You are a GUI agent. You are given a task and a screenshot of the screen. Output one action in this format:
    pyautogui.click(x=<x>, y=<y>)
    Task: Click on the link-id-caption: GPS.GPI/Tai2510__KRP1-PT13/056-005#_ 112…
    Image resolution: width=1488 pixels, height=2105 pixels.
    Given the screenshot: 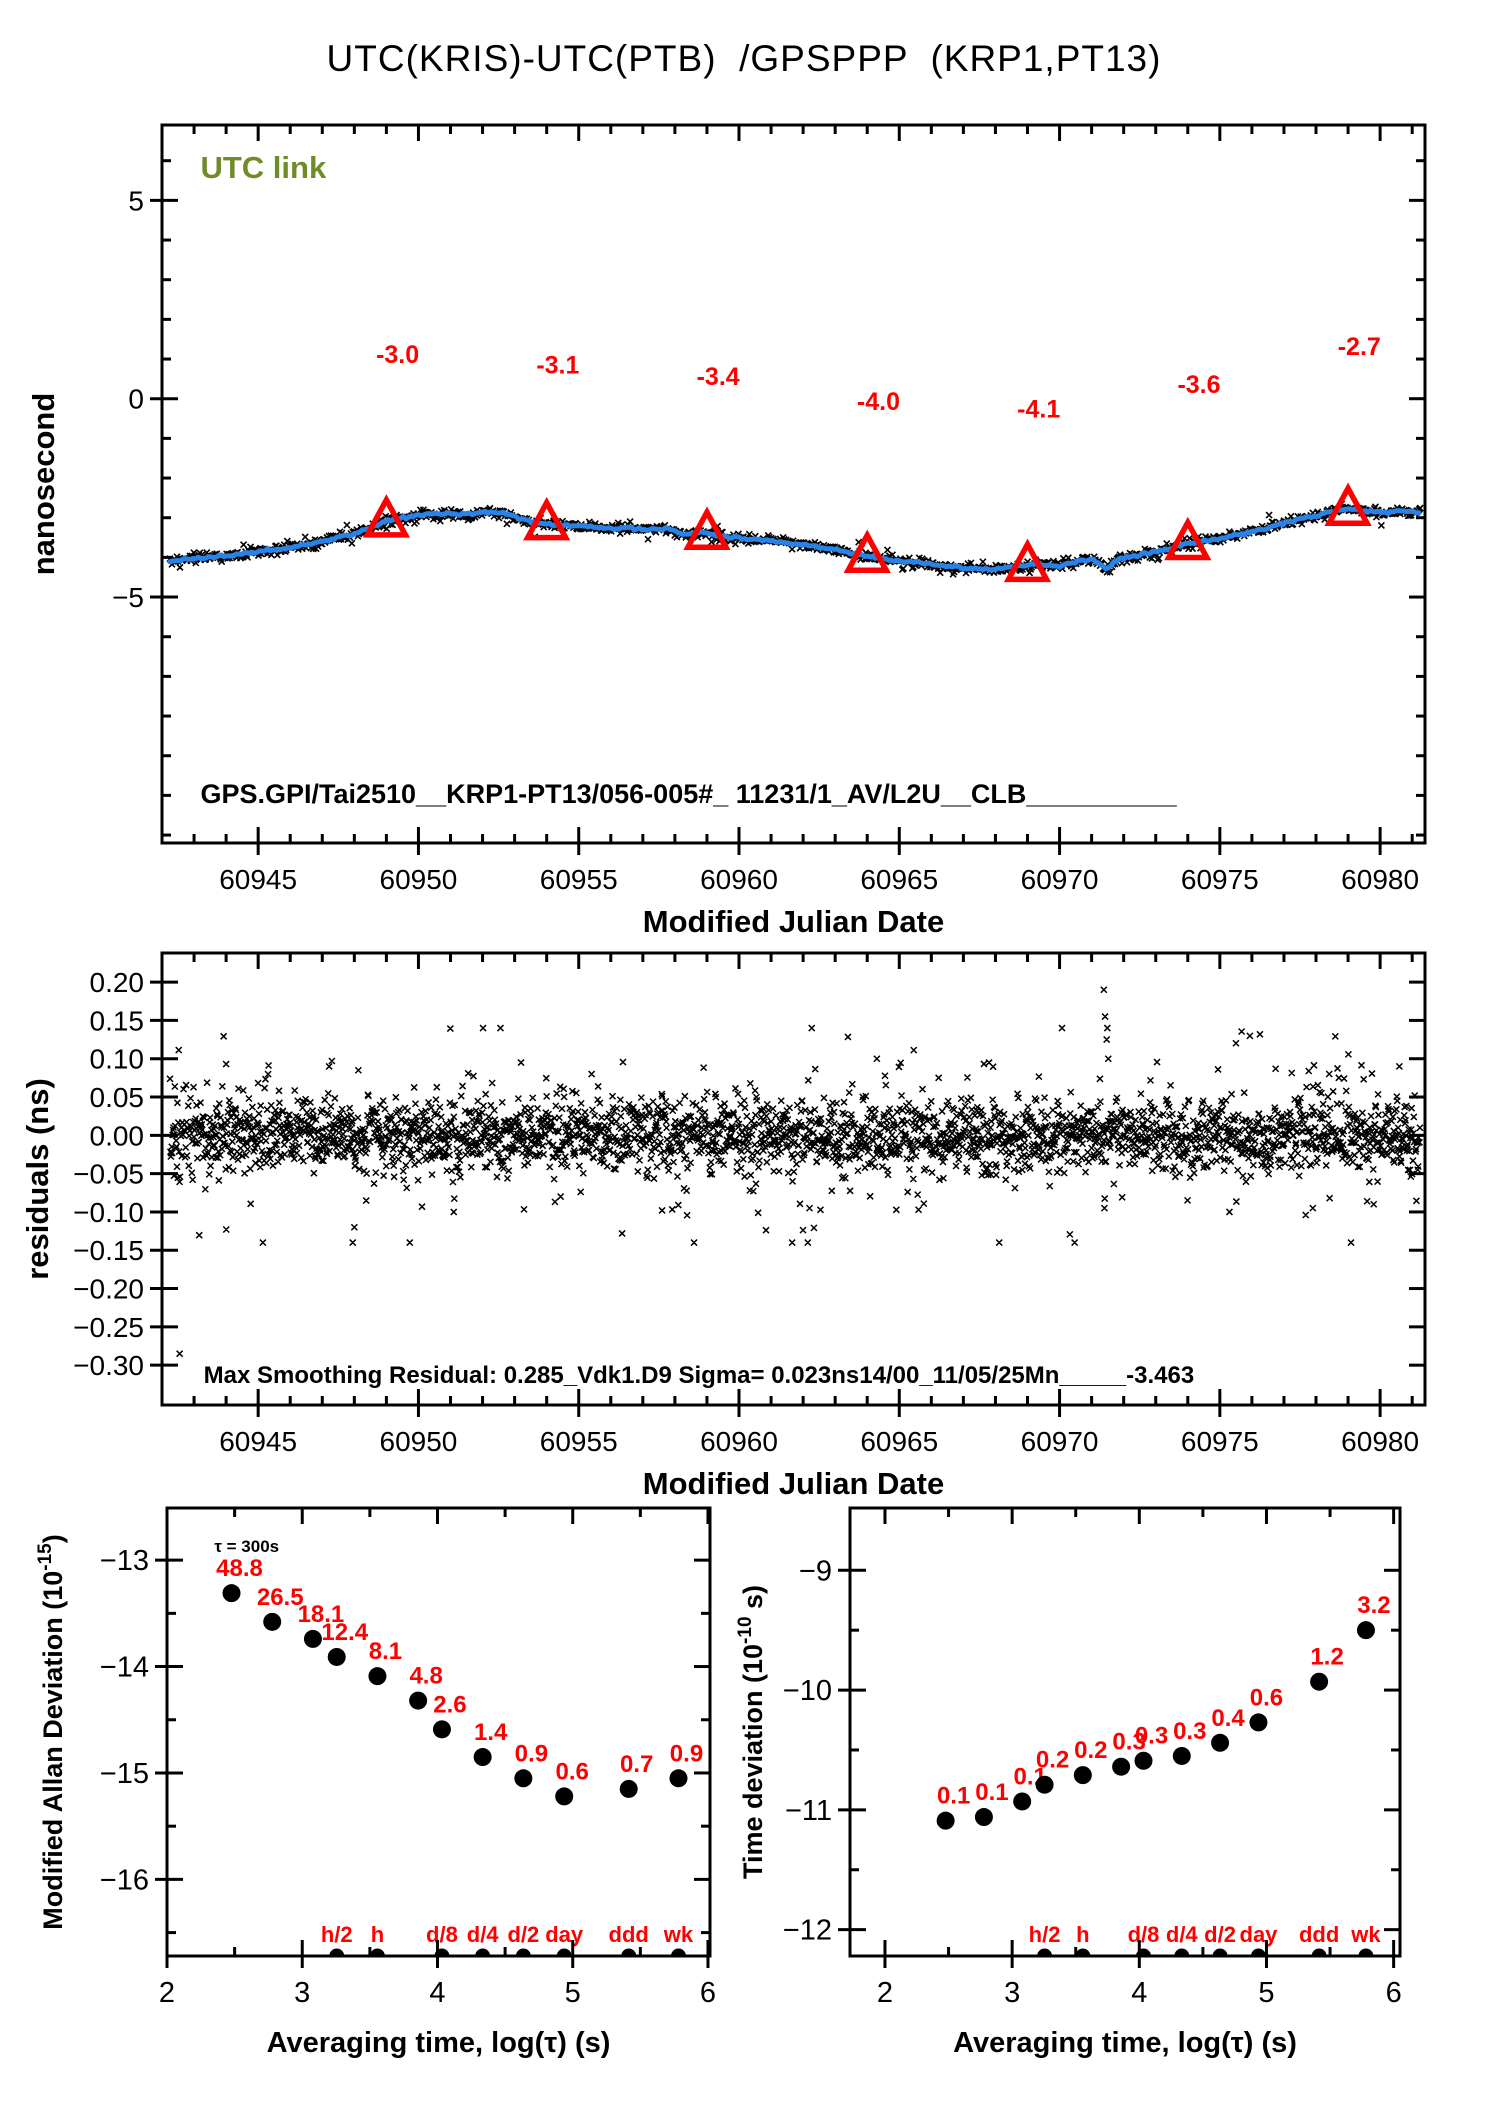 What is the action you would take?
    pyautogui.click(x=688, y=794)
    